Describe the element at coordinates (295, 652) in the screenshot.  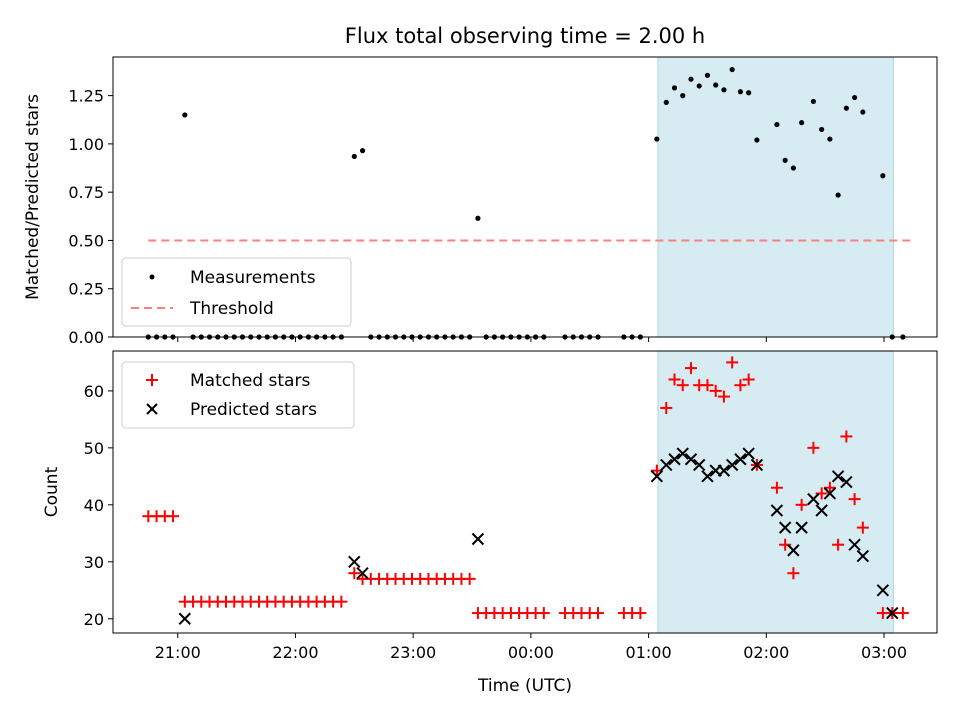
I see `x-tick-label: 22:00` at that location.